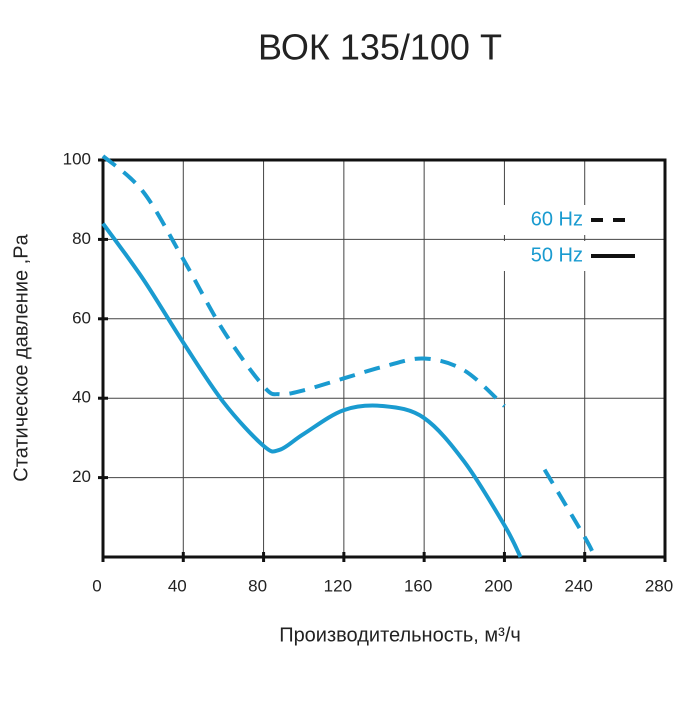 The height and width of the screenshot is (705, 700). What do you see at coordinates (81, 317) in the screenshot?
I see `y-tick-label: 60` at bounding box center [81, 317].